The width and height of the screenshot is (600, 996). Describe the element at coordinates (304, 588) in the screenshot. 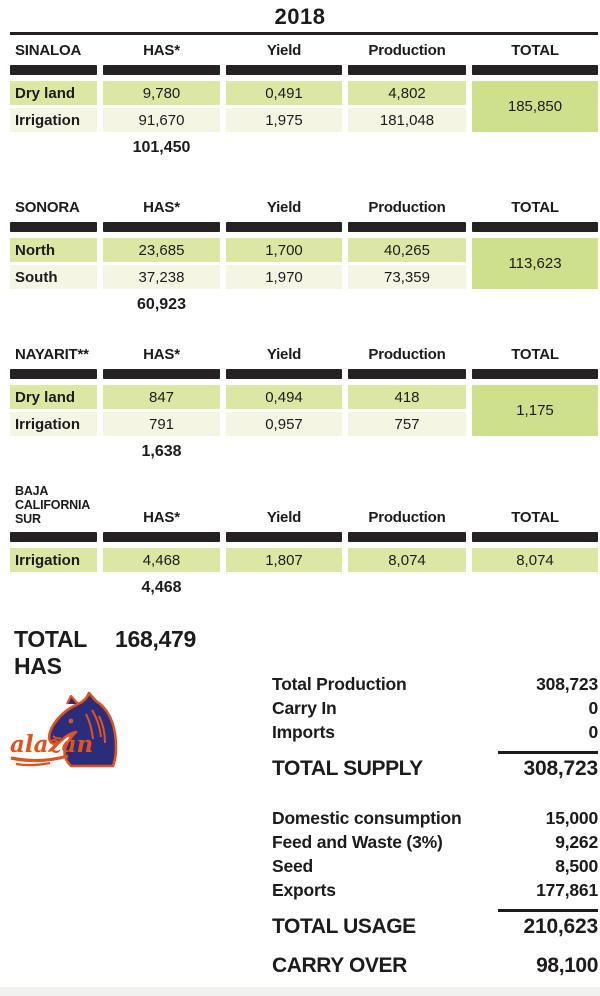

I see `subtotal-row: 4,468` at that location.